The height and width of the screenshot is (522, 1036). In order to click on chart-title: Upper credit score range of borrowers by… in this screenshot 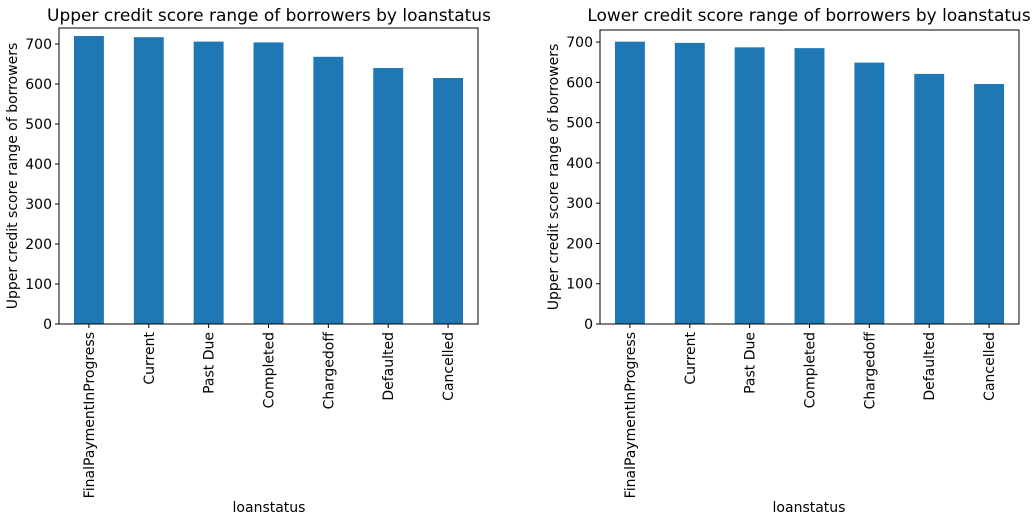, I will do `click(269, 16)`.